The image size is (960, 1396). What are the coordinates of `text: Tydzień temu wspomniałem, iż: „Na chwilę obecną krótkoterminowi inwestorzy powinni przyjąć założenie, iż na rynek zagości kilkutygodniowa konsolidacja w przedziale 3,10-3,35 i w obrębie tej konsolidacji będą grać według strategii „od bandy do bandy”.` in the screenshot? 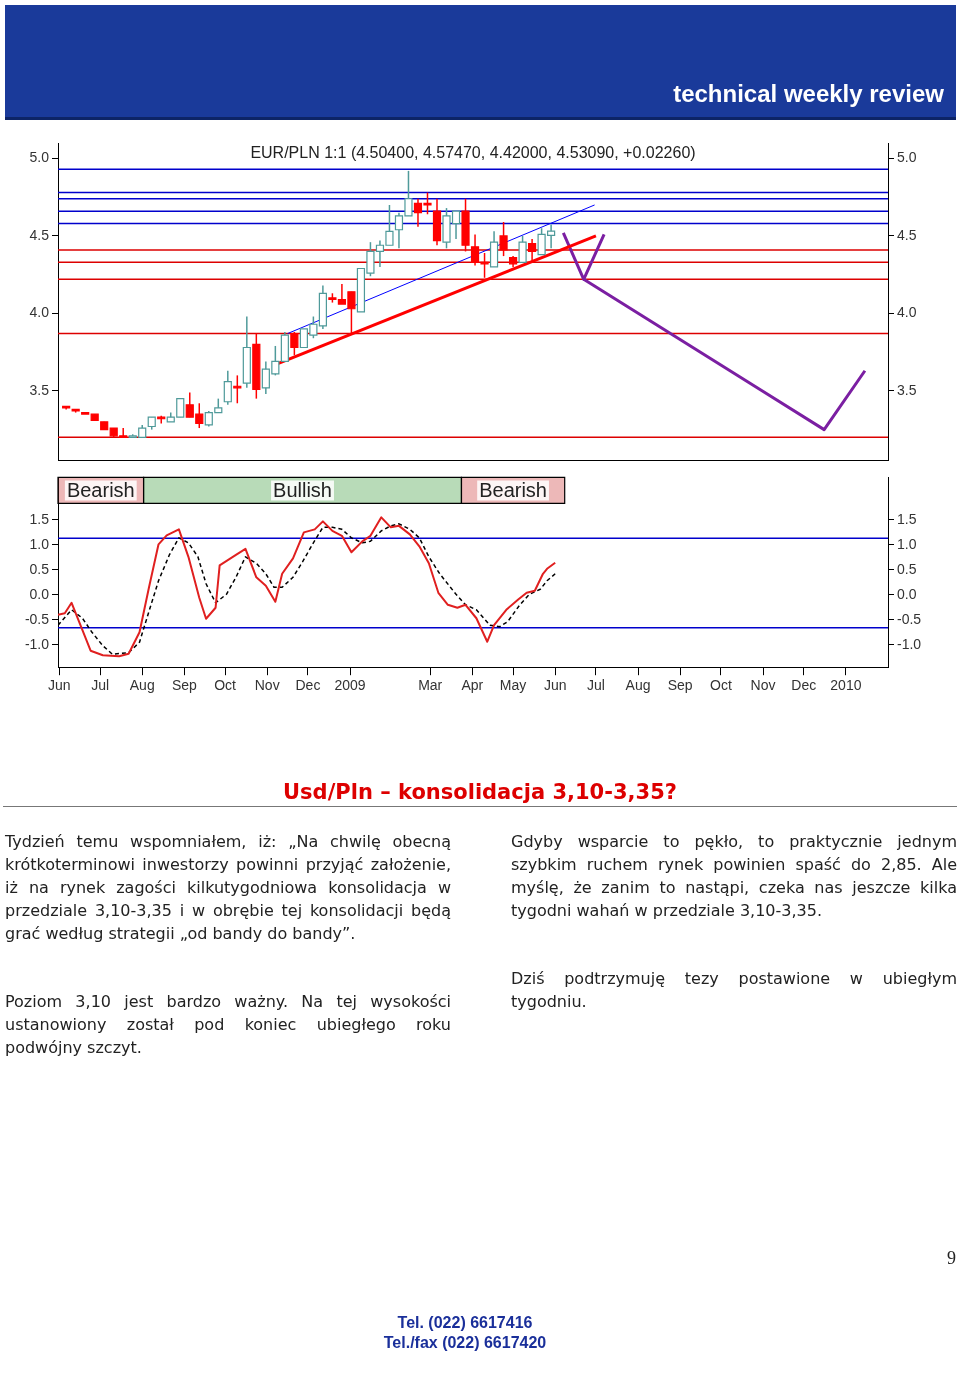 It's located at (228, 888).